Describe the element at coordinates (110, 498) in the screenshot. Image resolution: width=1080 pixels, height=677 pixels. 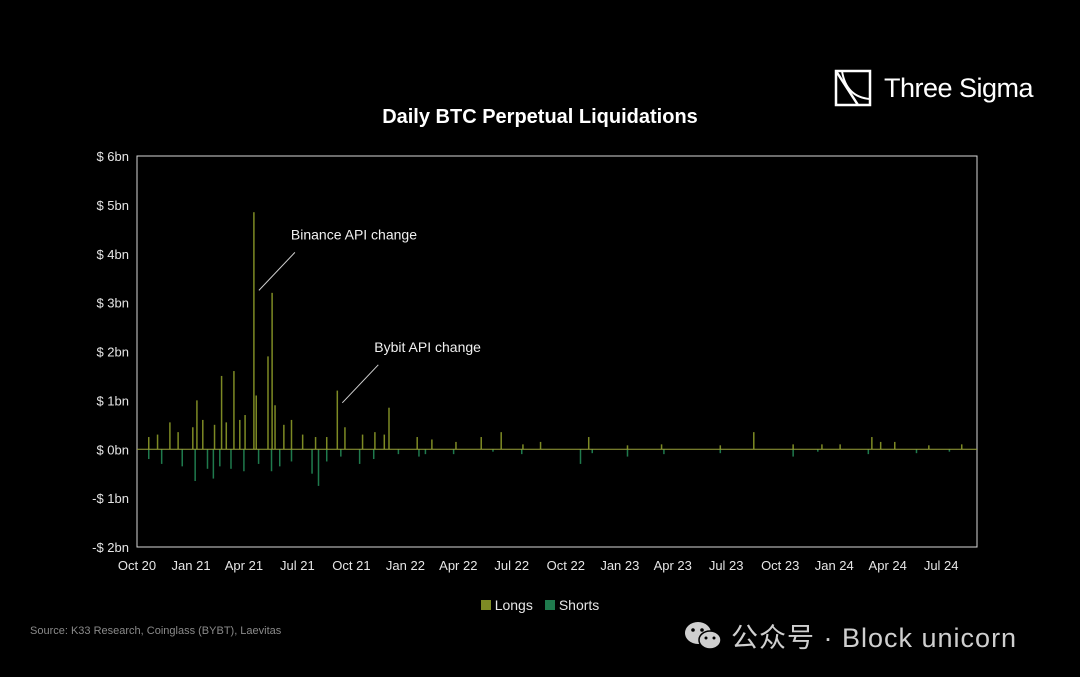
I see `y-tick-label-7: -$ 1bn` at that location.